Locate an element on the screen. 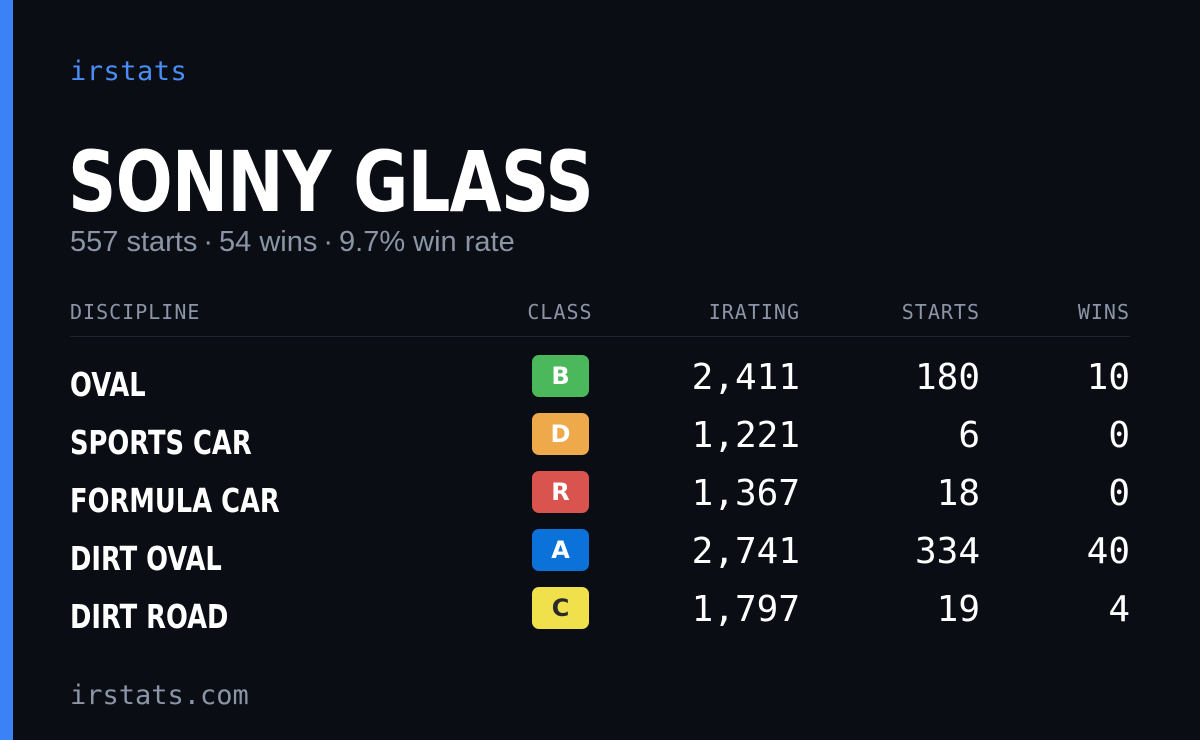  header-wins: WINS is located at coordinates (1103, 312).